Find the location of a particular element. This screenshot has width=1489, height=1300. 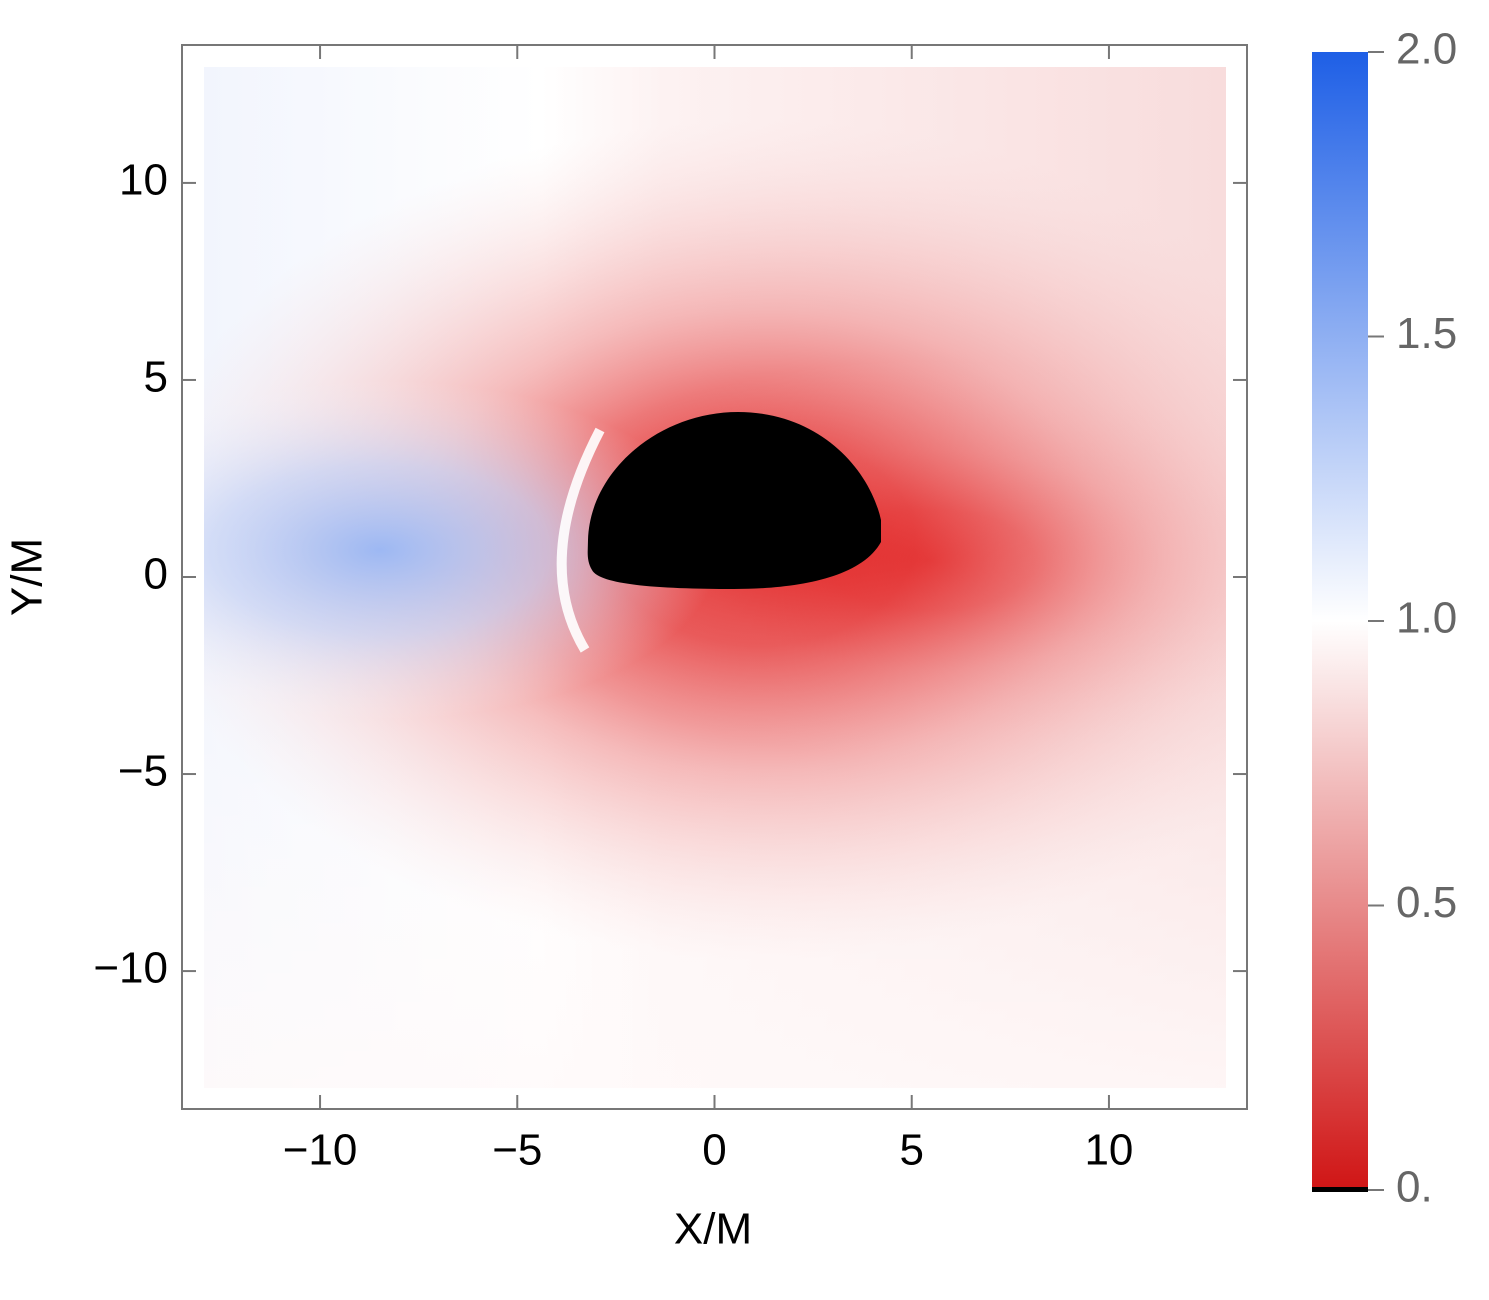

x-tick-label: 0 is located at coordinates (714, 1150).